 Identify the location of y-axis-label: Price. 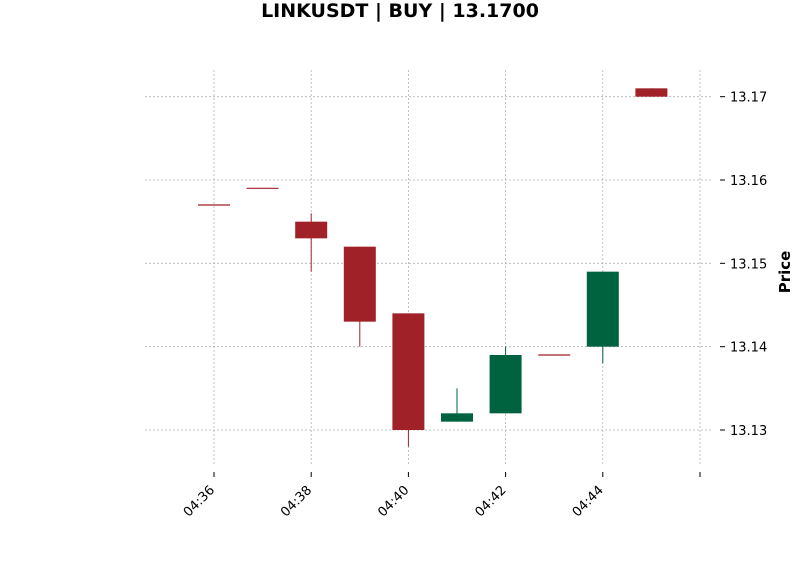
(785, 272).